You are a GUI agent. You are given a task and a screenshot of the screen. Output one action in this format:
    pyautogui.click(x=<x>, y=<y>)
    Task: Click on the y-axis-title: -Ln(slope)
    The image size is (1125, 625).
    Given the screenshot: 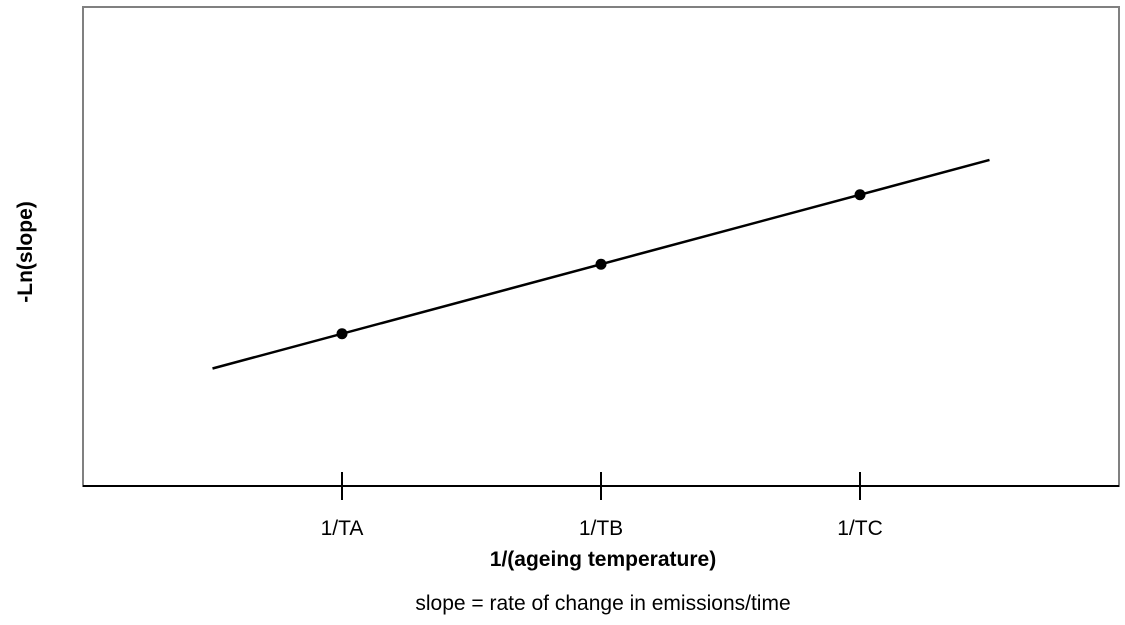 What is the action you would take?
    pyautogui.click(x=25, y=251)
    